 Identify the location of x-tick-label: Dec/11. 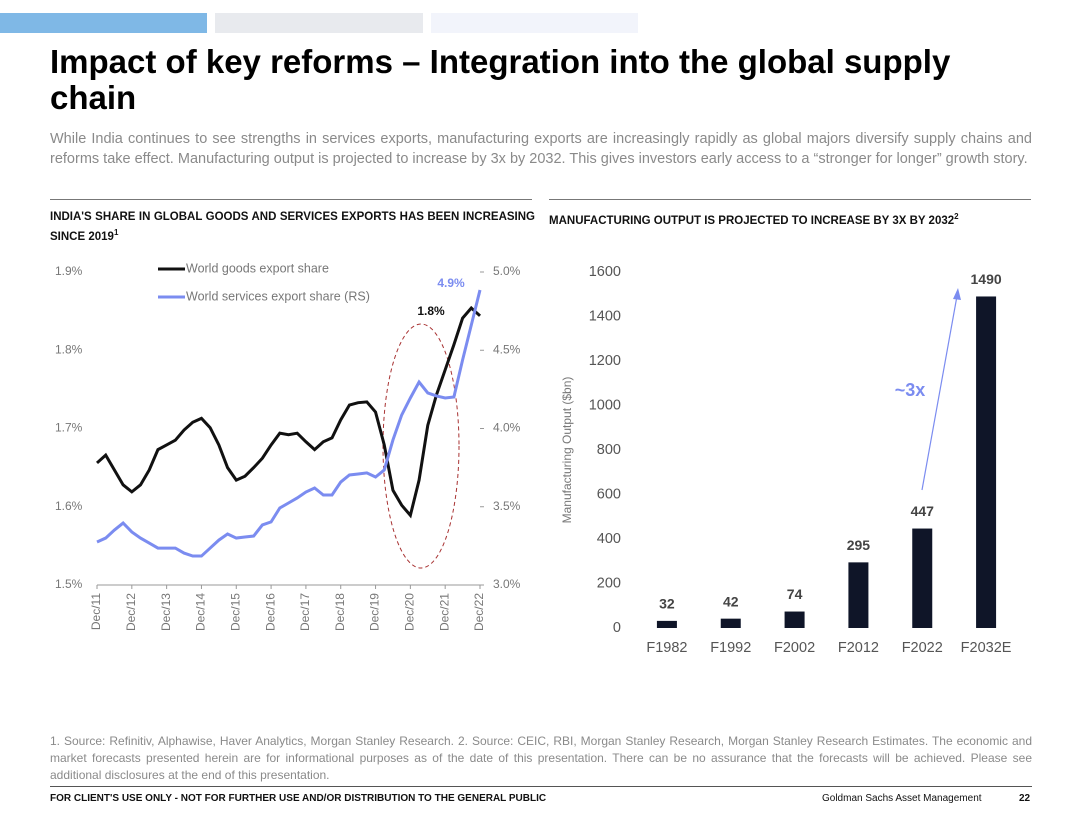
(96, 611).